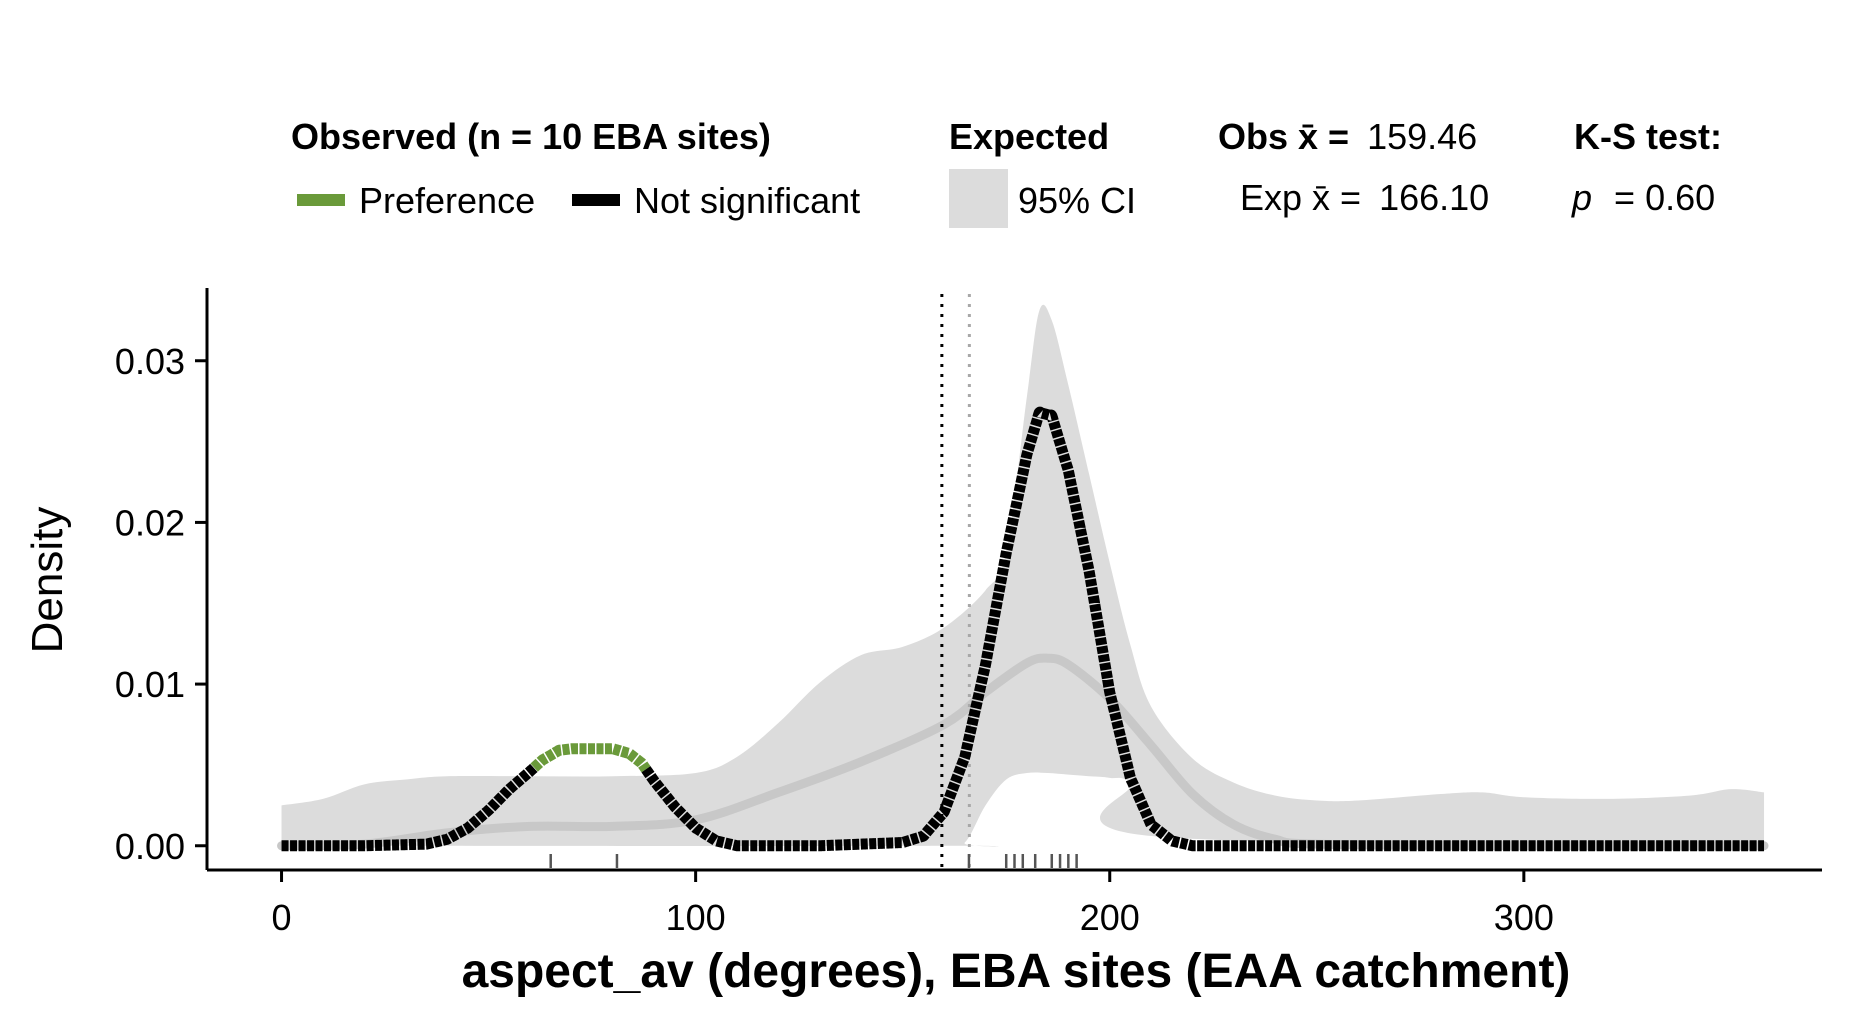 This screenshot has height=1020, width=1860. I want to click on x-tick-label-3: 300, so click(1524, 917).